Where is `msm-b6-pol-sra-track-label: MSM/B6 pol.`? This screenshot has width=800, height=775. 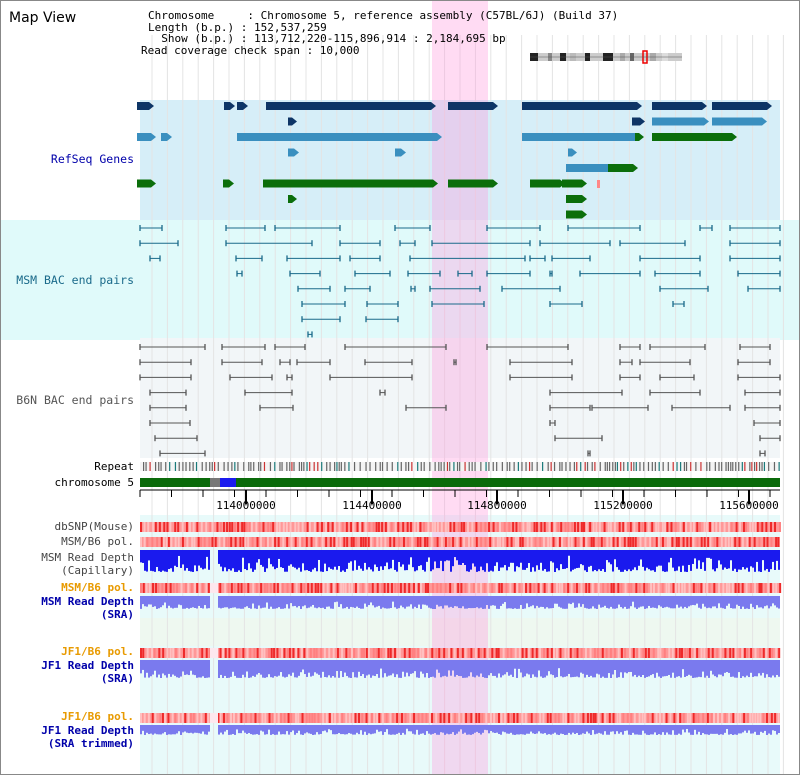 msm-b6-pol-sra-track-label: MSM/B6 pol. is located at coordinates (97, 587).